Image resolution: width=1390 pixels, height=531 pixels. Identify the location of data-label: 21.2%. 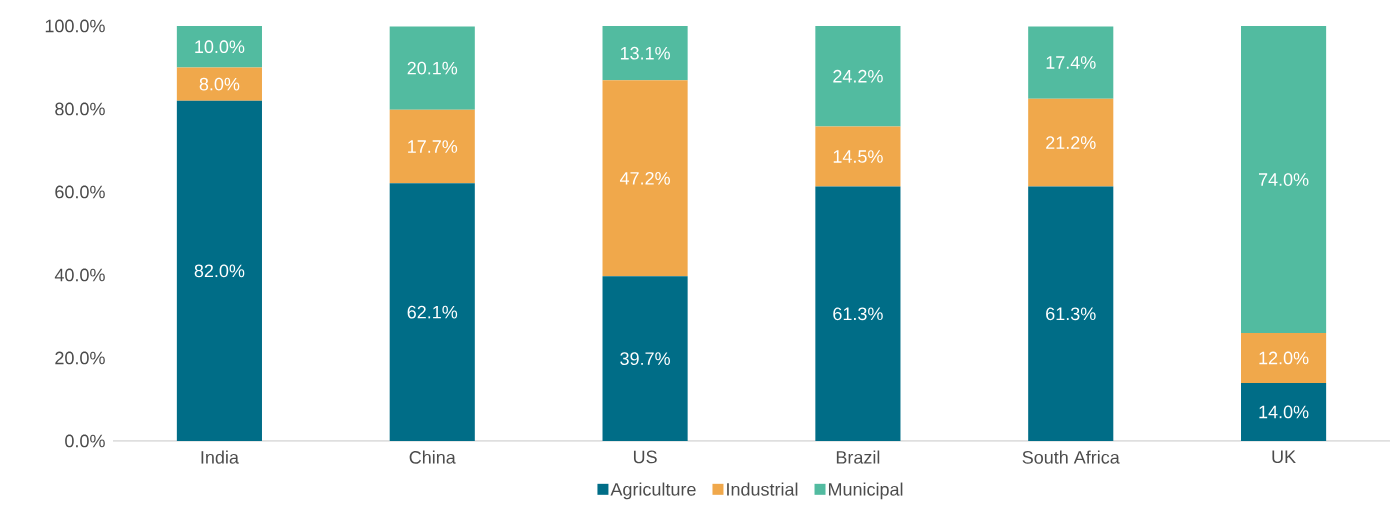
(1071, 142).